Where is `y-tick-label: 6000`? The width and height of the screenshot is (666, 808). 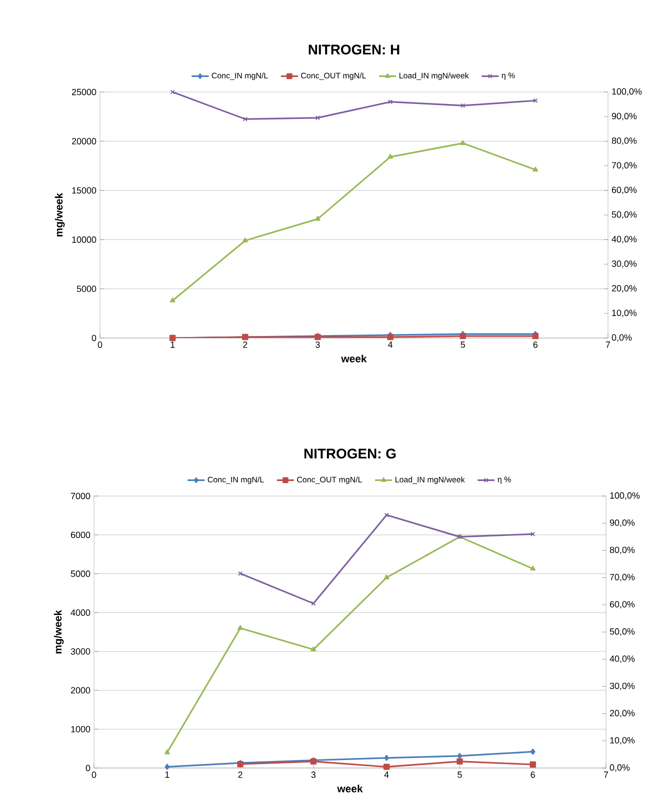
y-tick-label: 6000 is located at coordinates (80, 535).